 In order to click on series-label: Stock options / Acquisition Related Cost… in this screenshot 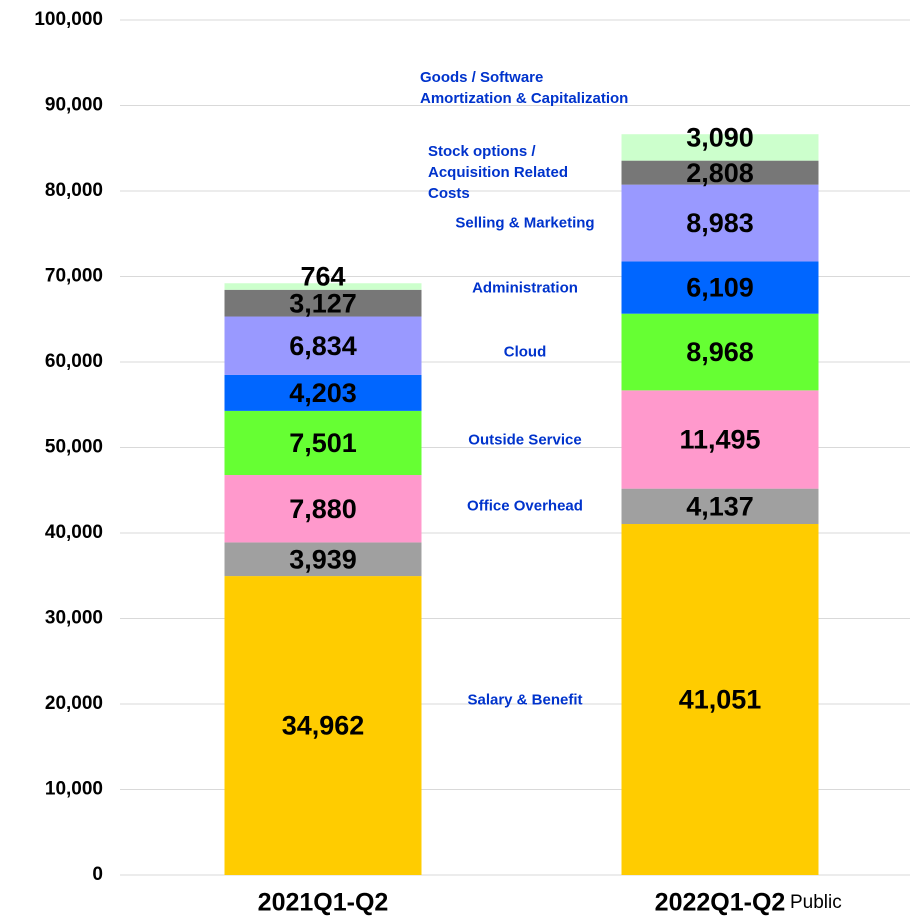, I will do `click(498, 173)`.